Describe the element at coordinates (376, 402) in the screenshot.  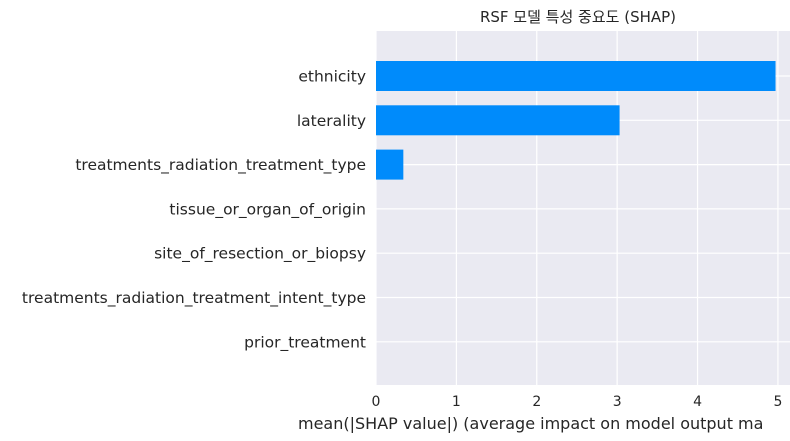
I see `x-tick-label: 0` at that location.